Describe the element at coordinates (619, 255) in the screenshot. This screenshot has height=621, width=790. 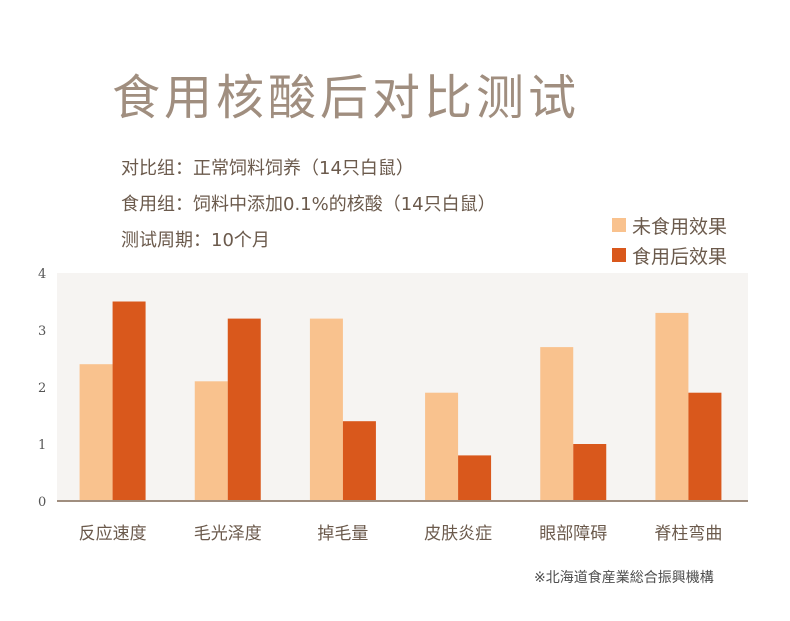
I see `legend-swatch-after` at that location.